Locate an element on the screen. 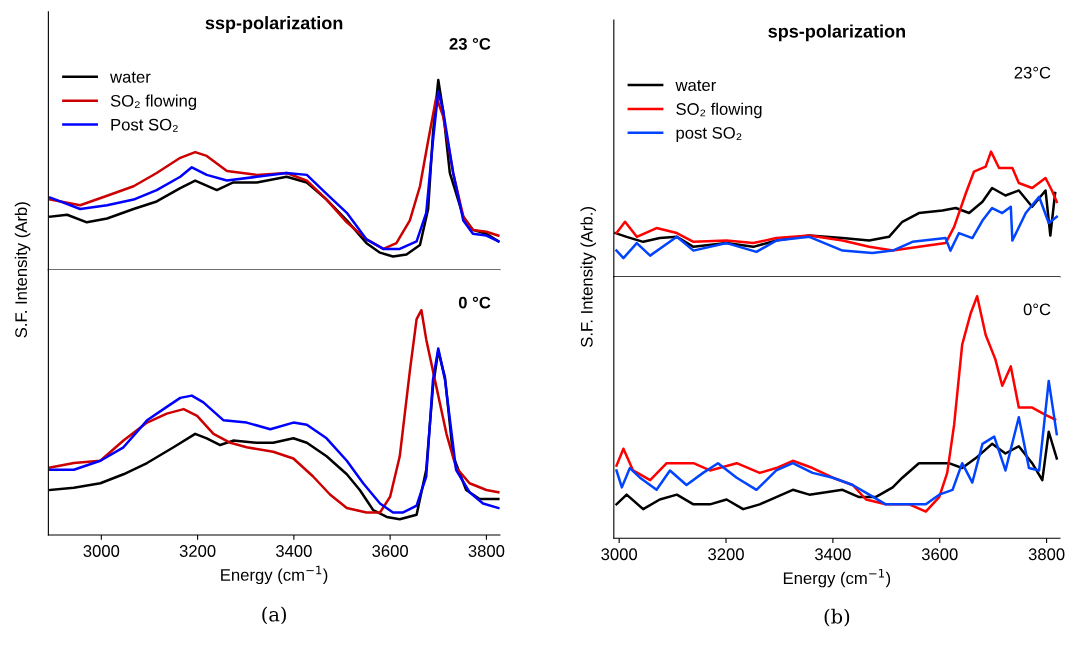 The height and width of the screenshot is (650, 1075). legend-label: post SO₂ is located at coordinates (709, 134).